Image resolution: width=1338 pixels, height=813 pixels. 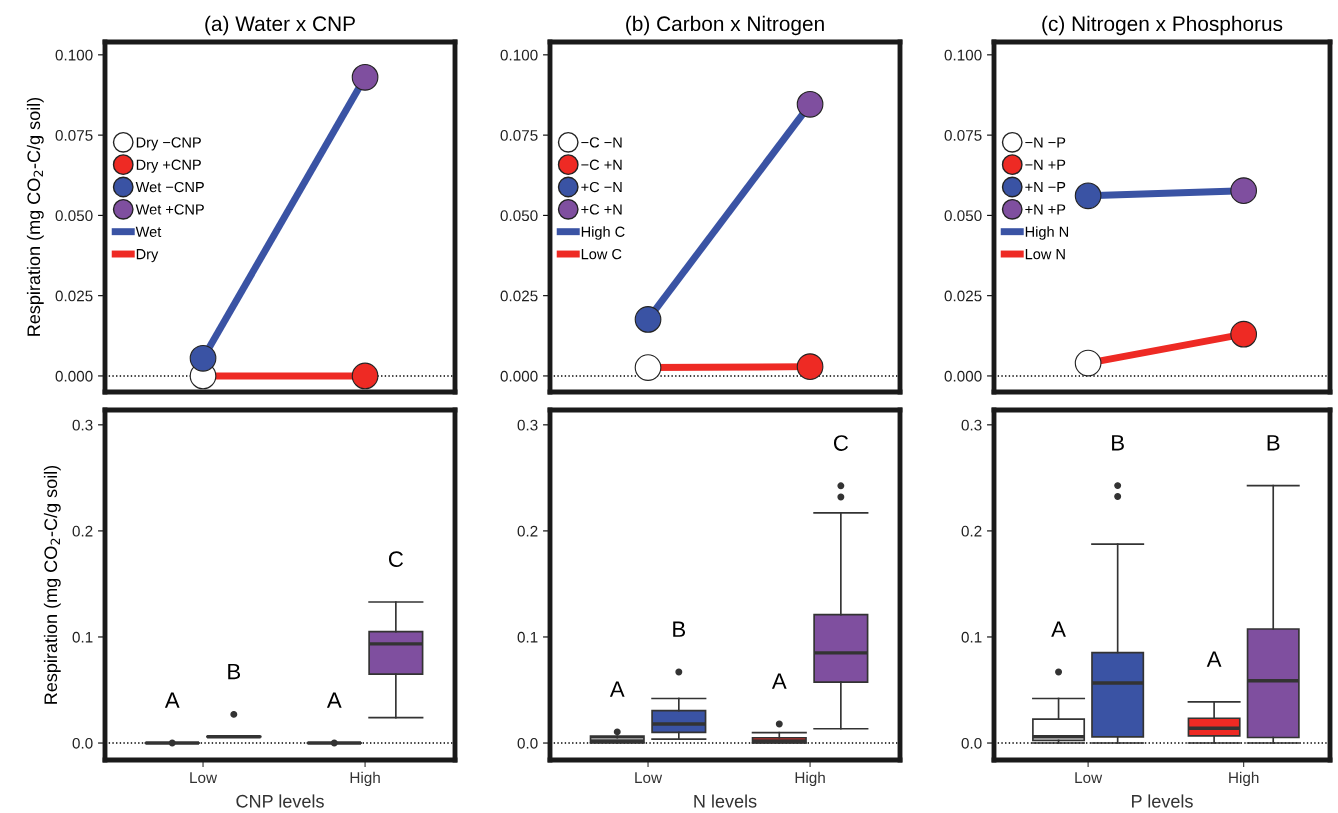 I want to click on legend-label: Wet +CNP, so click(x=169, y=209).